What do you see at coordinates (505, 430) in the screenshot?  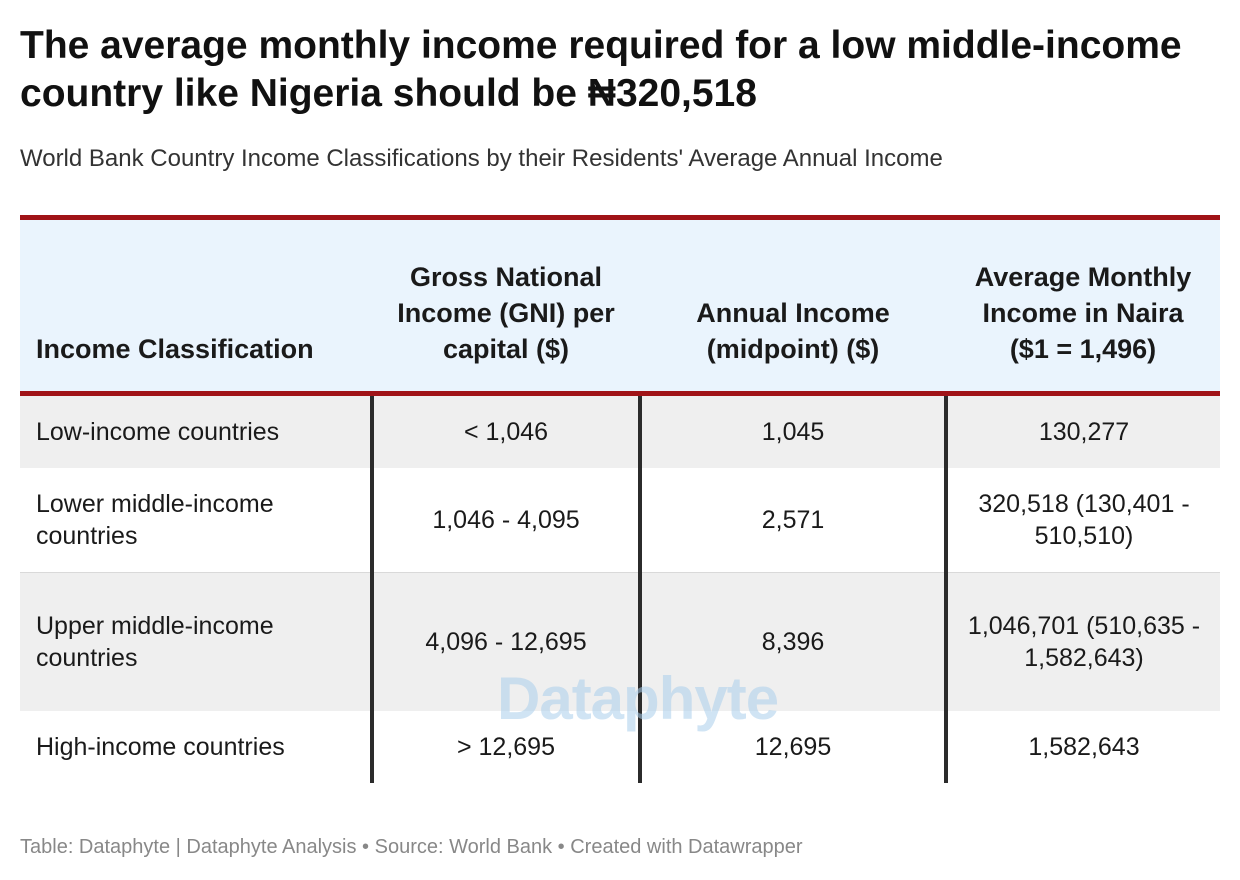 I see `cell-gni: < 1,046` at bounding box center [505, 430].